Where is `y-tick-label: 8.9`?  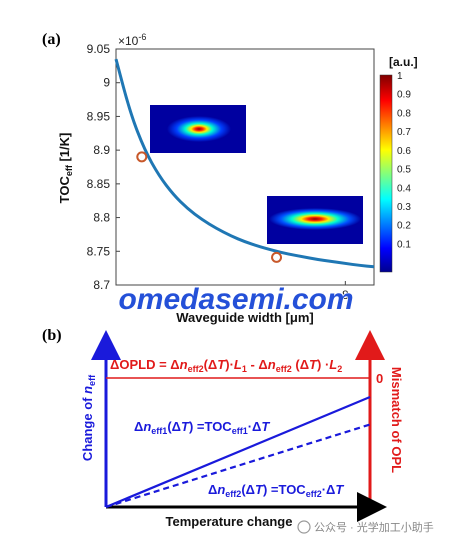
y-tick-label: 8.9 is located at coordinates (101, 150).